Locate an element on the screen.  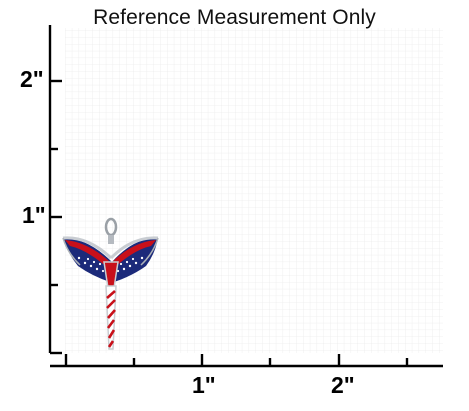
page-title: Reference Measurement Only is located at coordinates (234, 17).